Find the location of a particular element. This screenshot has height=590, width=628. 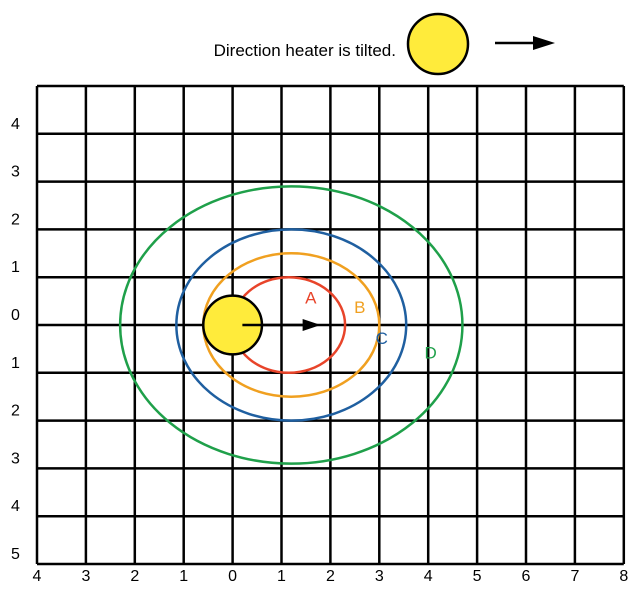

contour-ring-c is located at coordinates (291, 325).